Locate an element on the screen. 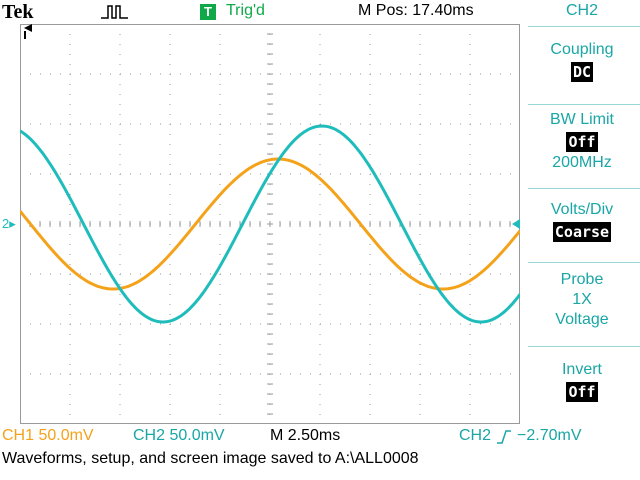  probe-label: Probe is located at coordinates (582, 279).